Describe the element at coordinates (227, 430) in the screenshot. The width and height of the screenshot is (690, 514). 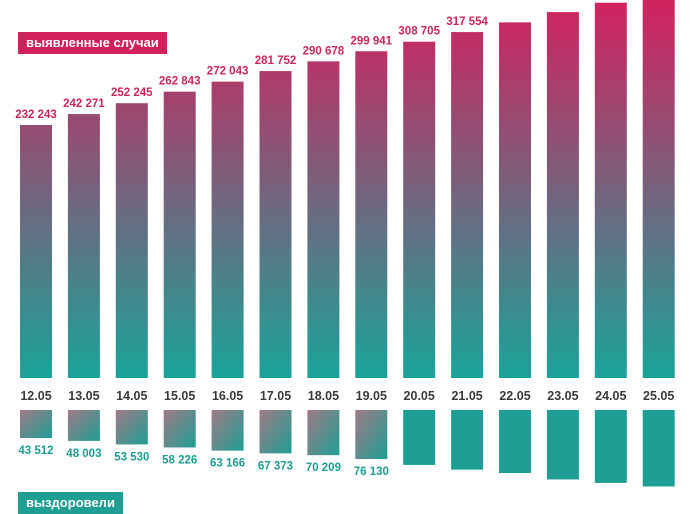
I see `recovered-bar-16.05` at that location.